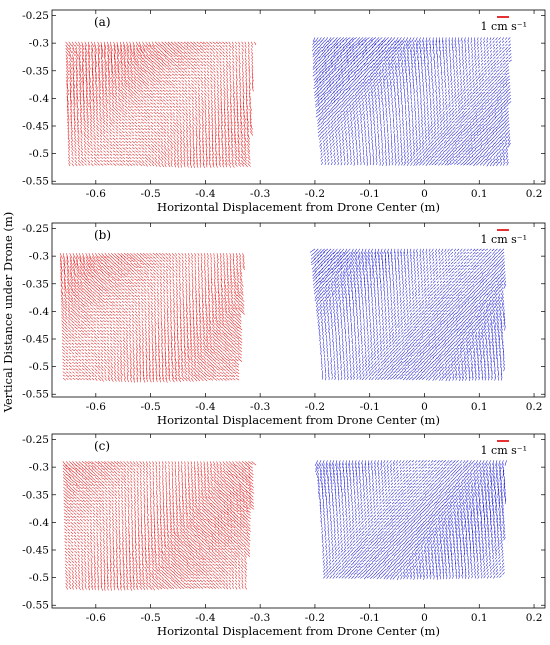  What do you see at coordinates (102, 235) in the screenshot?
I see `panel-label: (b)` at bounding box center [102, 235].